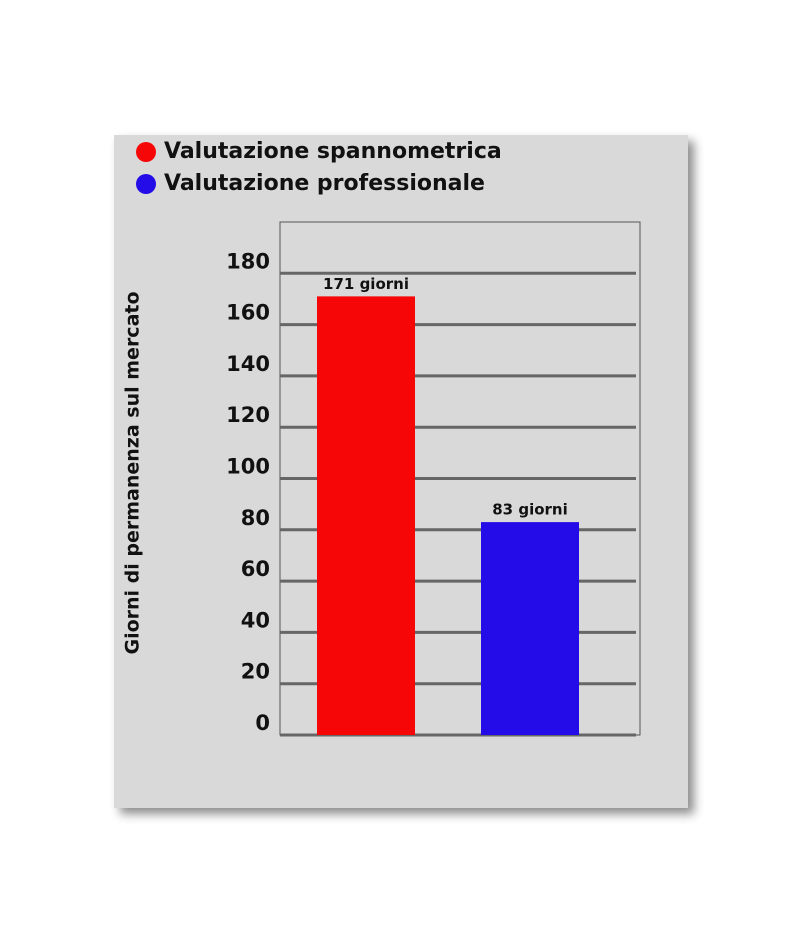 Image resolution: width=800 pixels, height=942 pixels. What do you see at coordinates (324, 183) in the screenshot?
I see `legend-label: Valutazione professionale` at bounding box center [324, 183].